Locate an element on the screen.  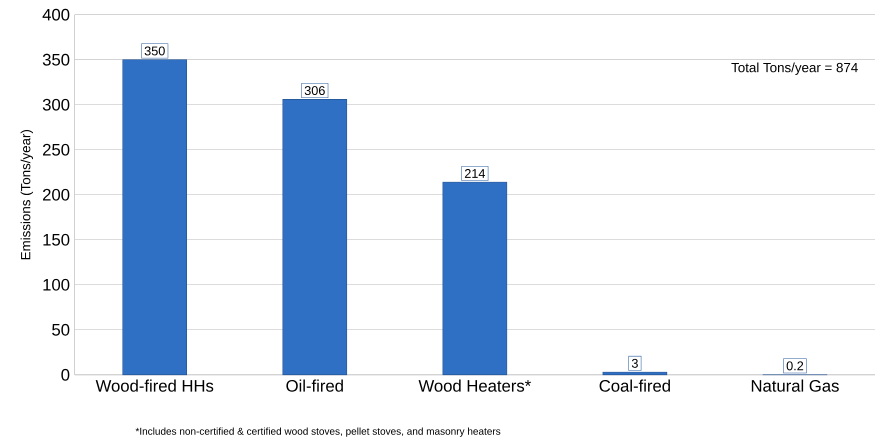
x-tick-label: Wood-fired HHs is located at coordinates (155, 385).